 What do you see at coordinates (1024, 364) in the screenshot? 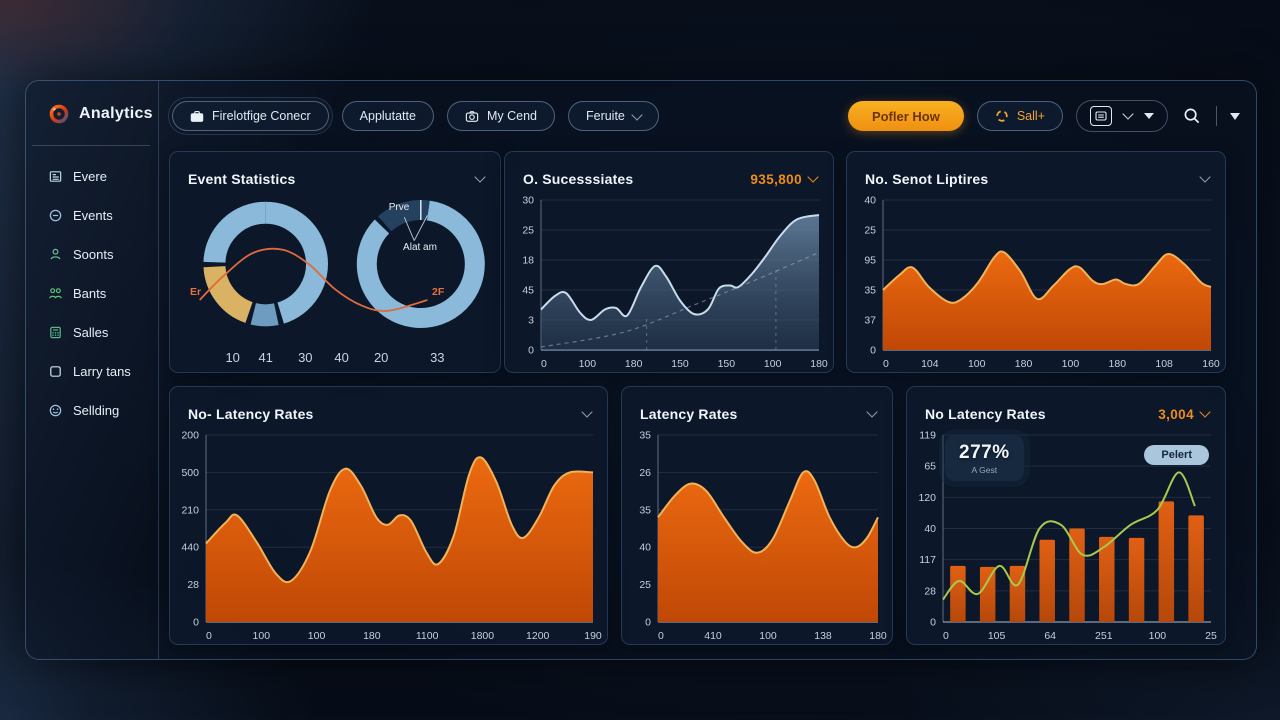
I see `svg-text: 180` at bounding box center [1024, 364].